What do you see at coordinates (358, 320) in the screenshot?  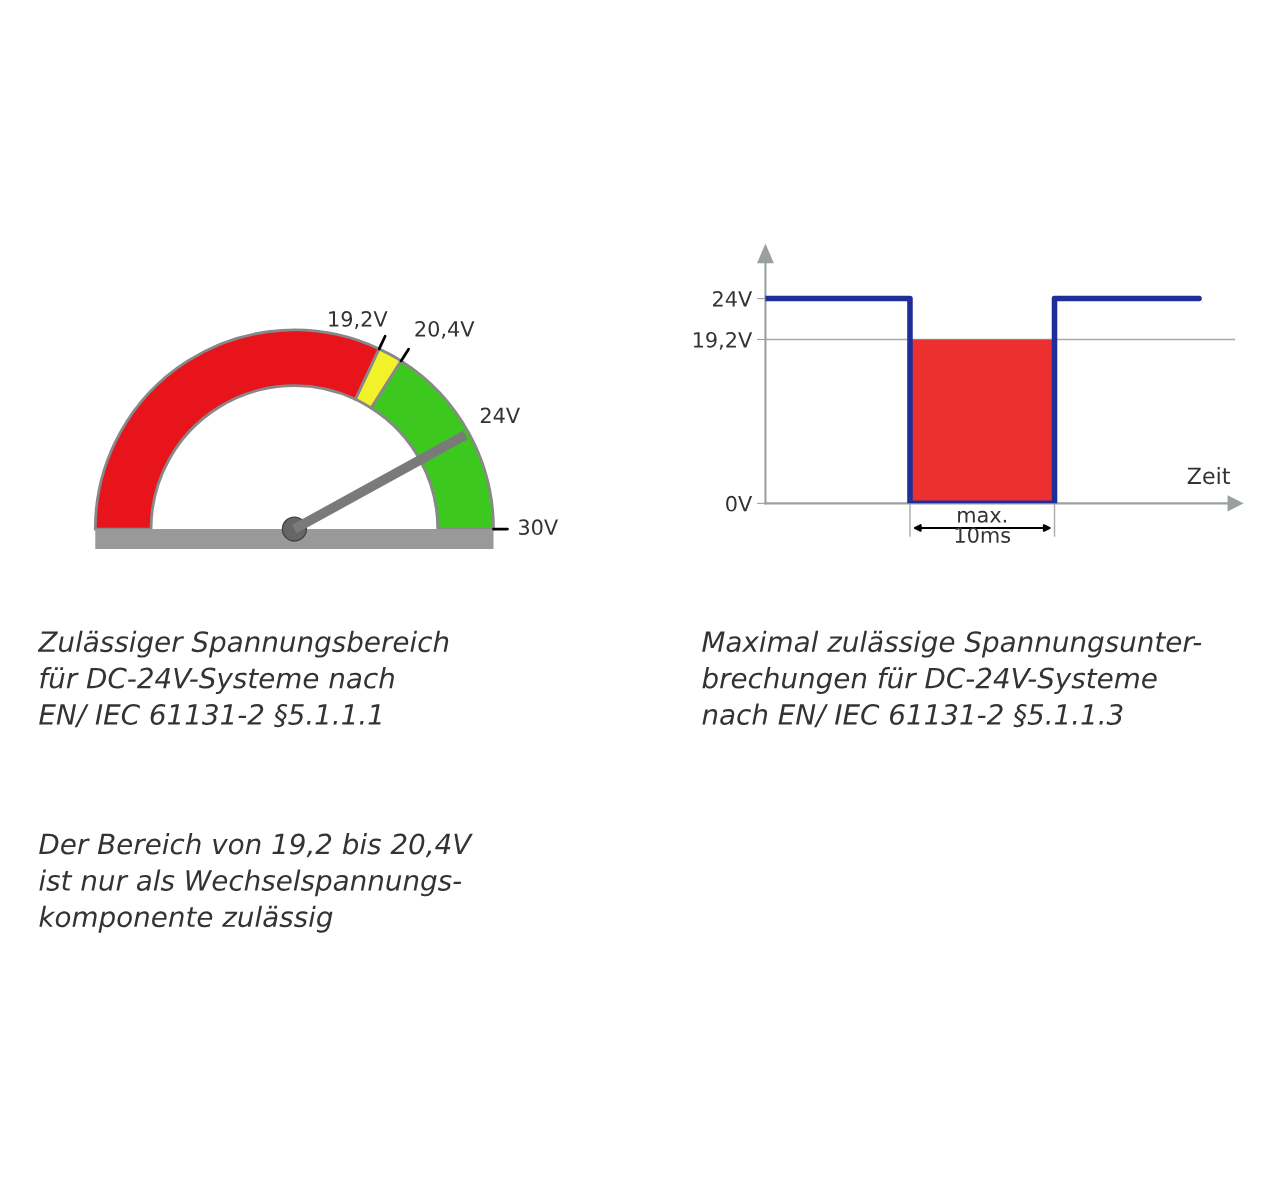 I see `slice-label: 19,2V` at bounding box center [358, 320].